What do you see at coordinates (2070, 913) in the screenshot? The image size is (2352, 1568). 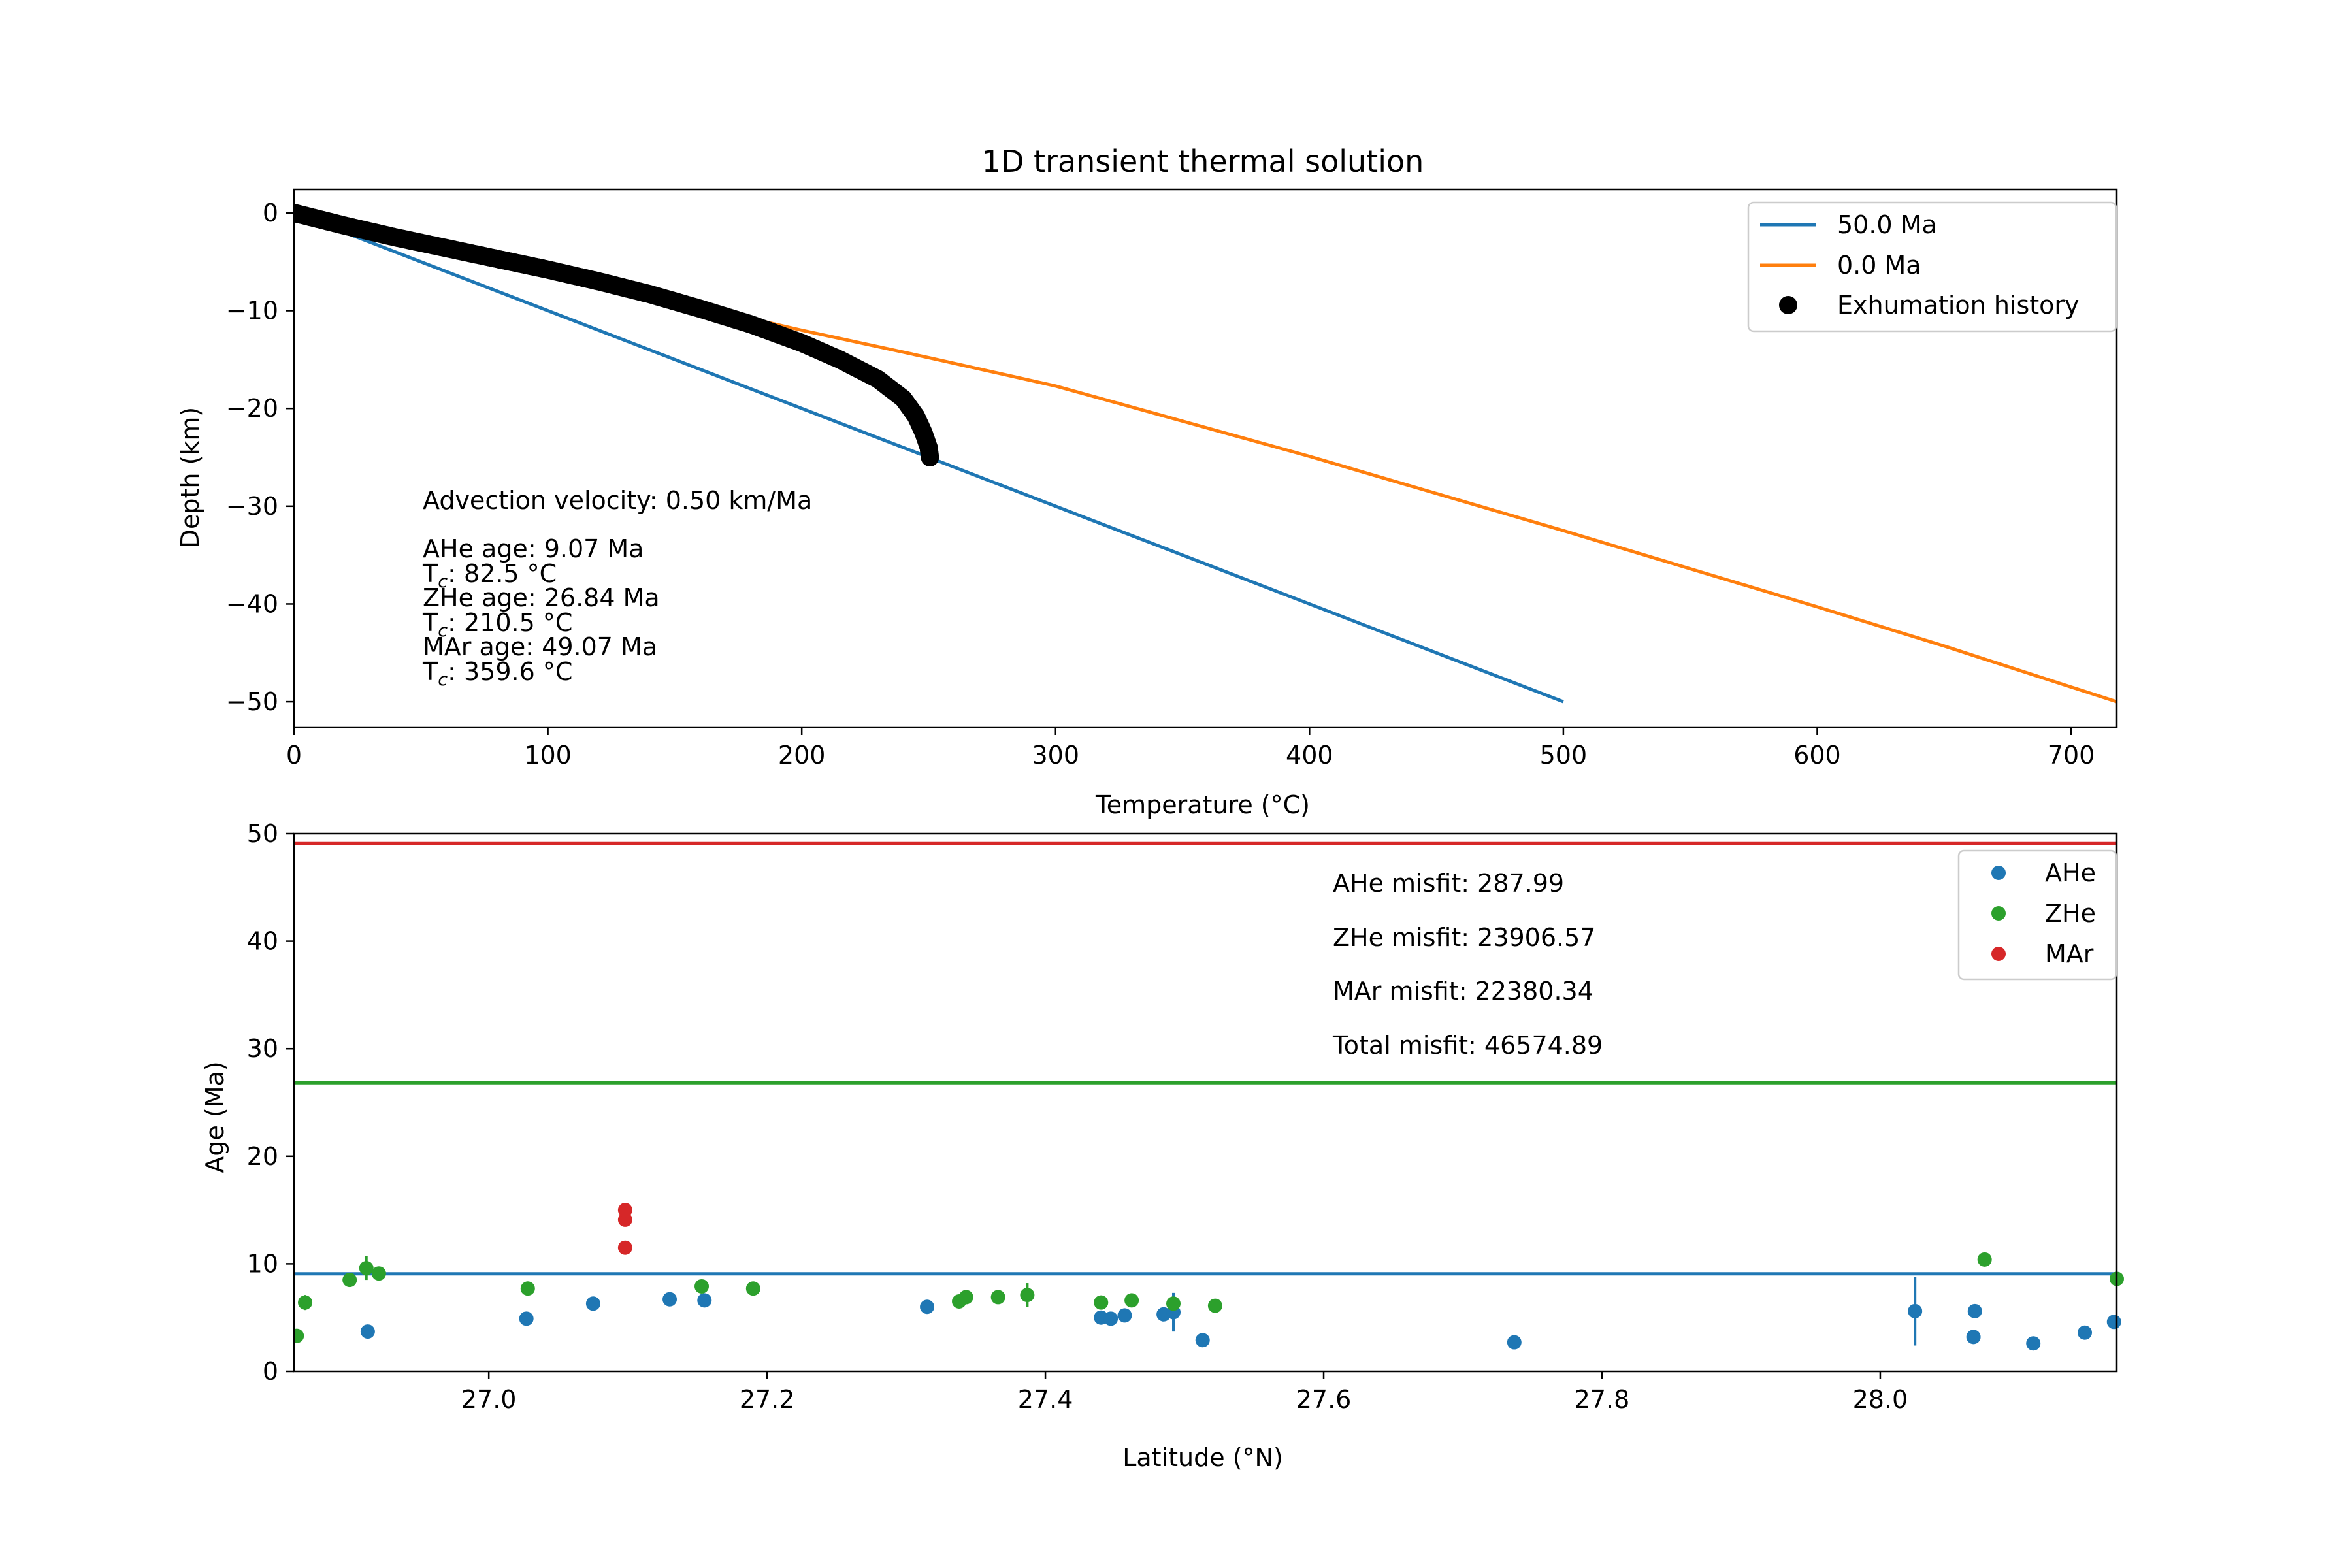 I see `legend-label-zhe: ZHe` at bounding box center [2070, 913].